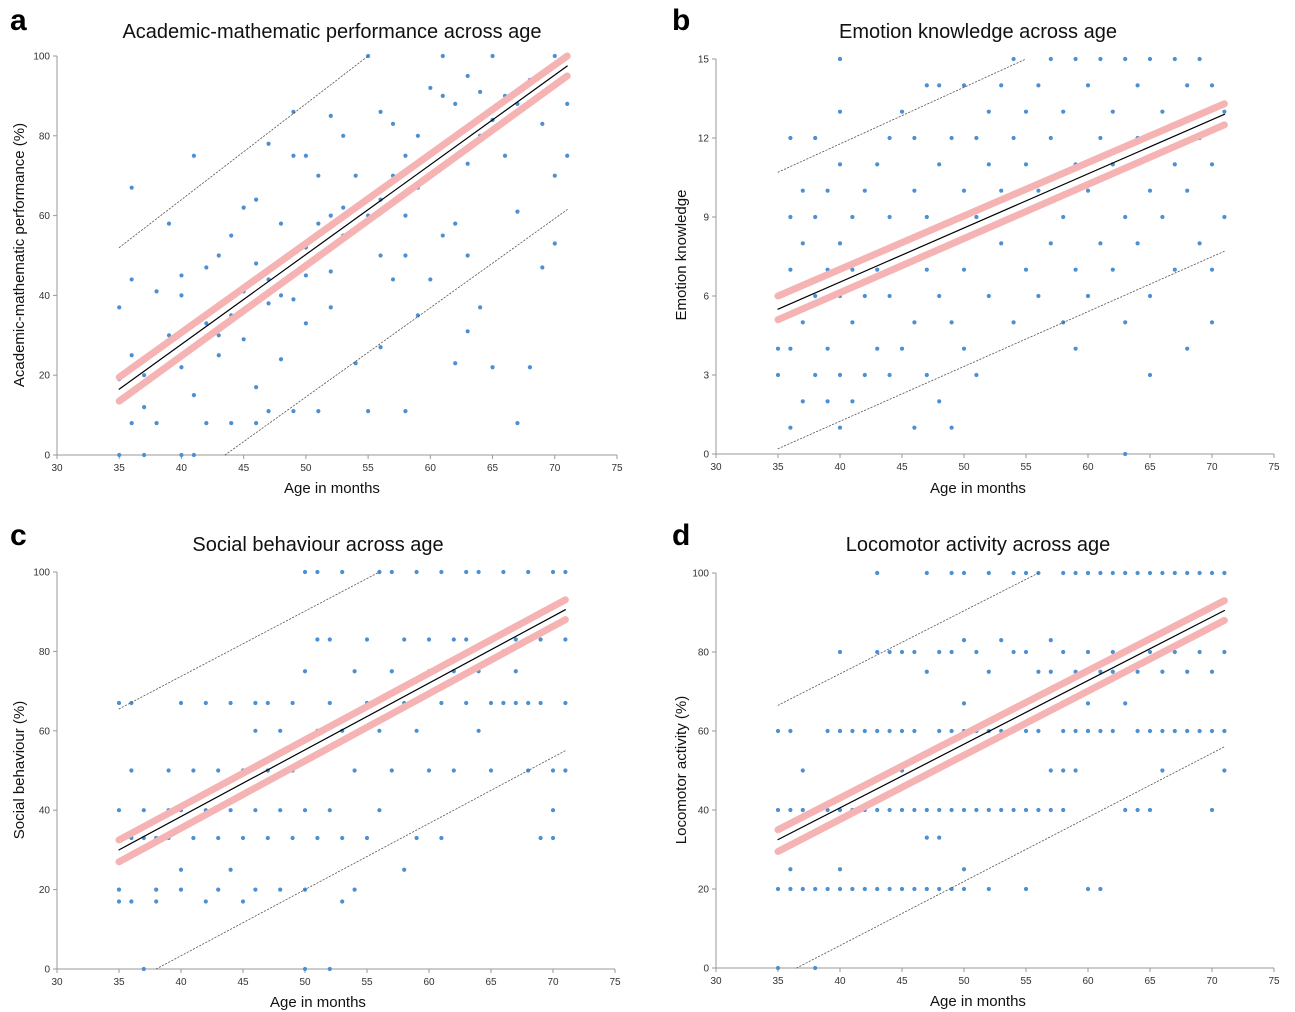 This screenshot has height=1012, width=1295. Describe the element at coordinates (119, 982) in the screenshot. I see `x-tick-label: 35` at that location.